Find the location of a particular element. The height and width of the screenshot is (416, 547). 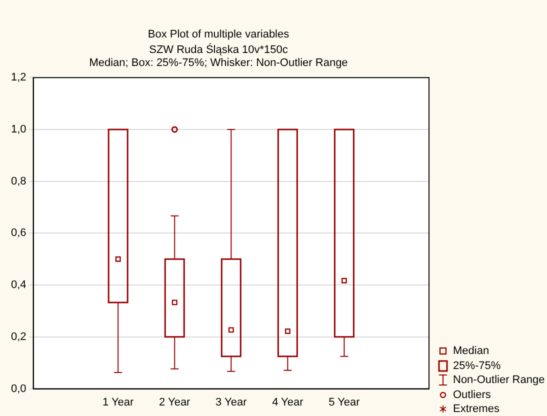

chart-subtitle: SZW Ruda Śląska 10v*150c is located at coordinates (218, 49).